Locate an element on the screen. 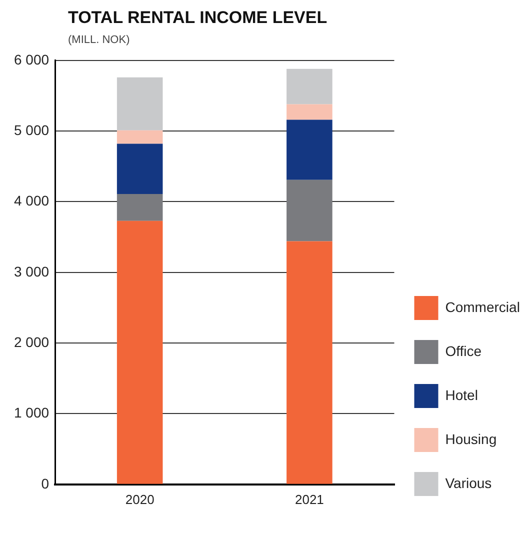 The width and height of the screenshot is (529, 536). legend-label: Office is located at coordinates (463, 350).